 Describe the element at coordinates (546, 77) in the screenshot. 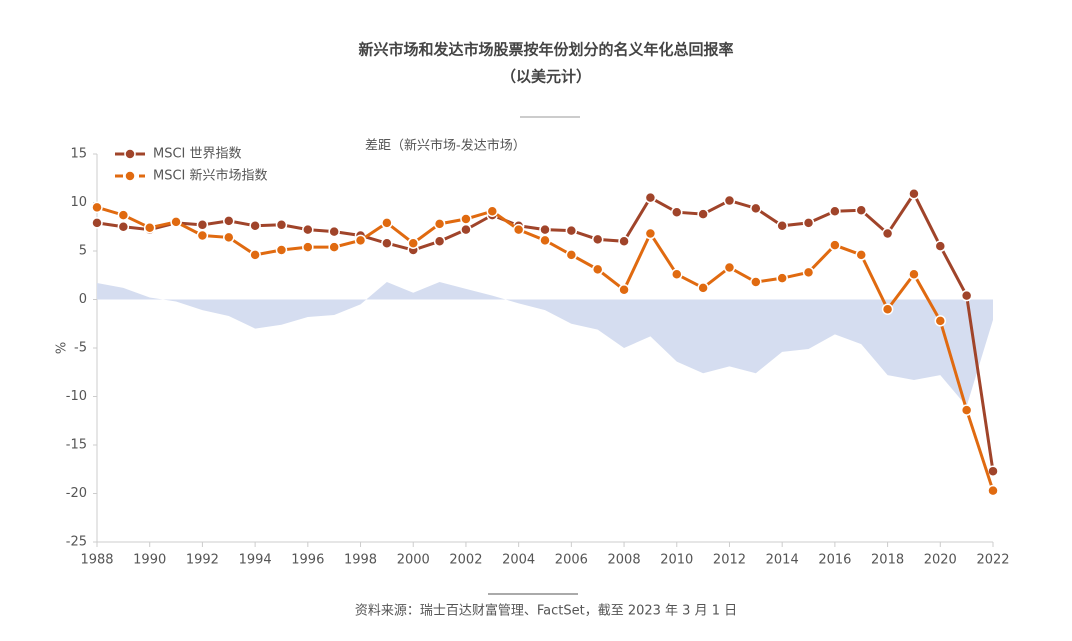

I see `chart-subtitle: （以美元计）` at that location.